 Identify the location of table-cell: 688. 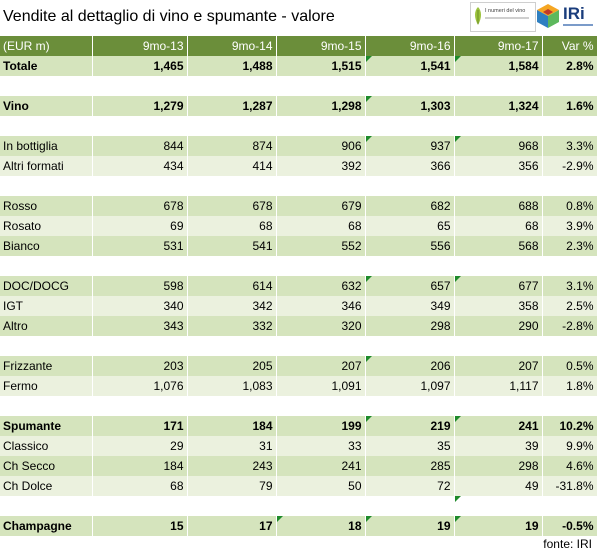
(498, 206).